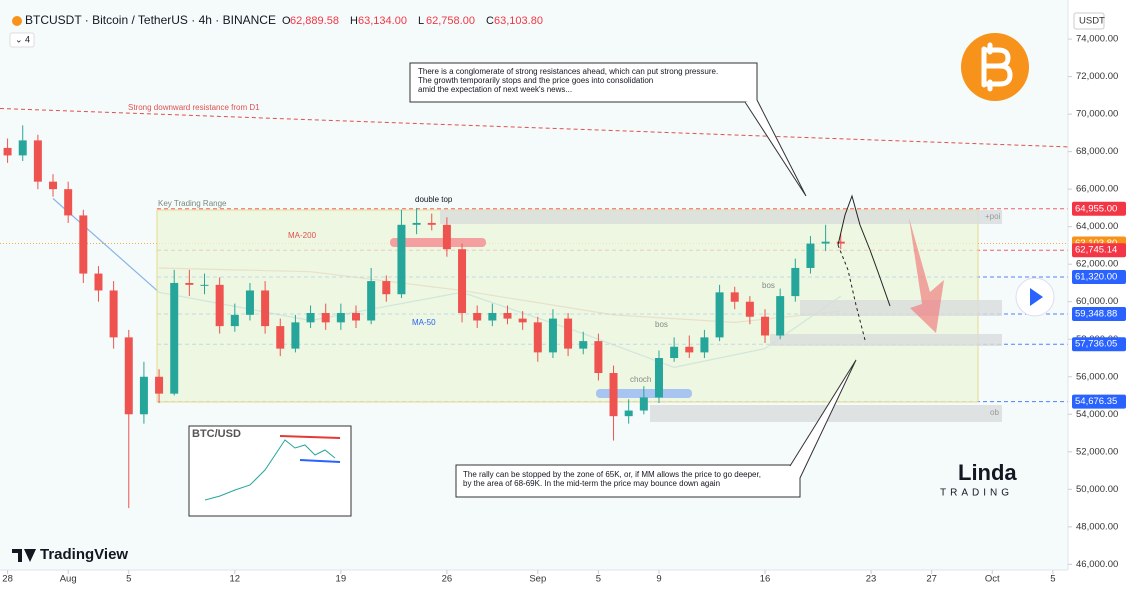 The height and width of the screenshot is (596, 1134). What do you see at coordinates (765, 579) in the screenshot?
I see `x-tick-label: 16` at bounding box center [765, 579].